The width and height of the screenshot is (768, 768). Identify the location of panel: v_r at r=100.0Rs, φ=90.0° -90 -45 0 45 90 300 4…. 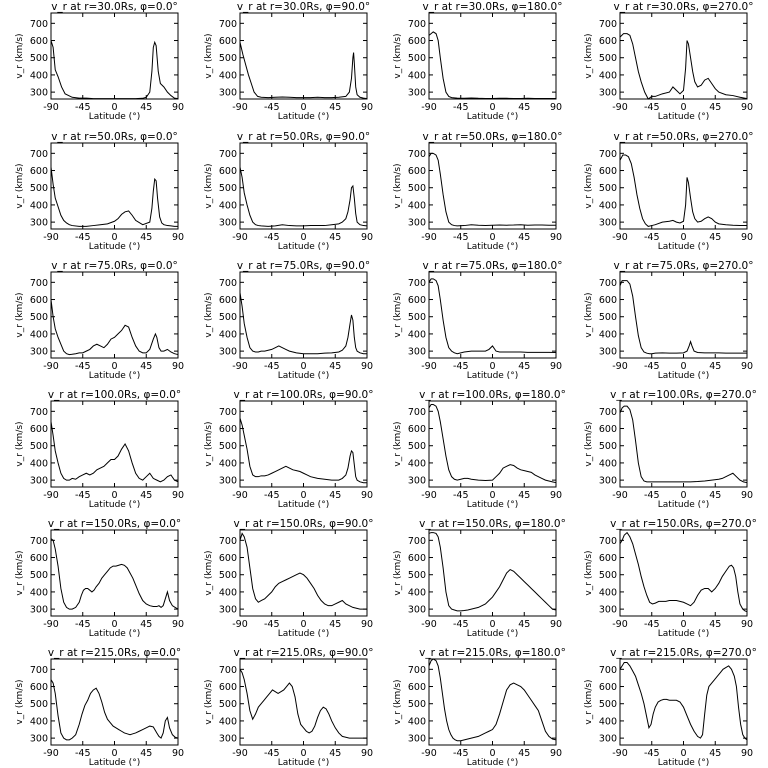
(288, 449).